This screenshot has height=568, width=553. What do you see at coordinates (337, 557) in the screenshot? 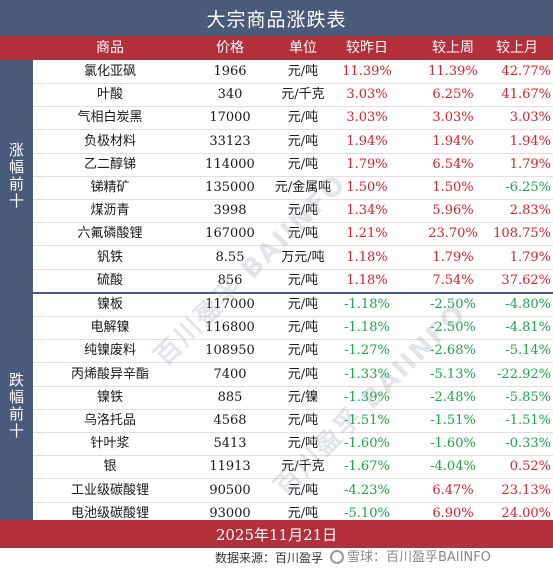
I see `xueqiu-icon` at bounding box center [337, 557].